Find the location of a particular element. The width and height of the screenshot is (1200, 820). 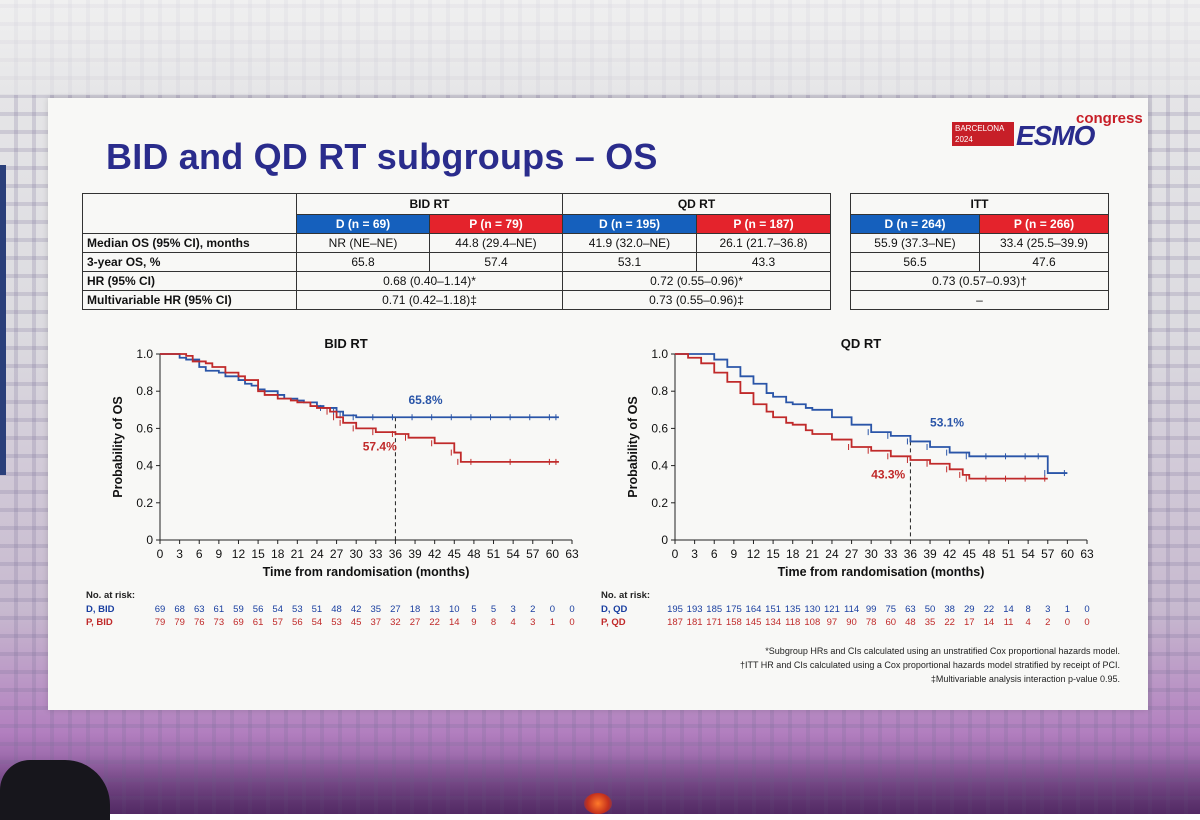

esmo-logo: BARCELONA 2024 ESMO congress is located at coordinates (1047, 130).